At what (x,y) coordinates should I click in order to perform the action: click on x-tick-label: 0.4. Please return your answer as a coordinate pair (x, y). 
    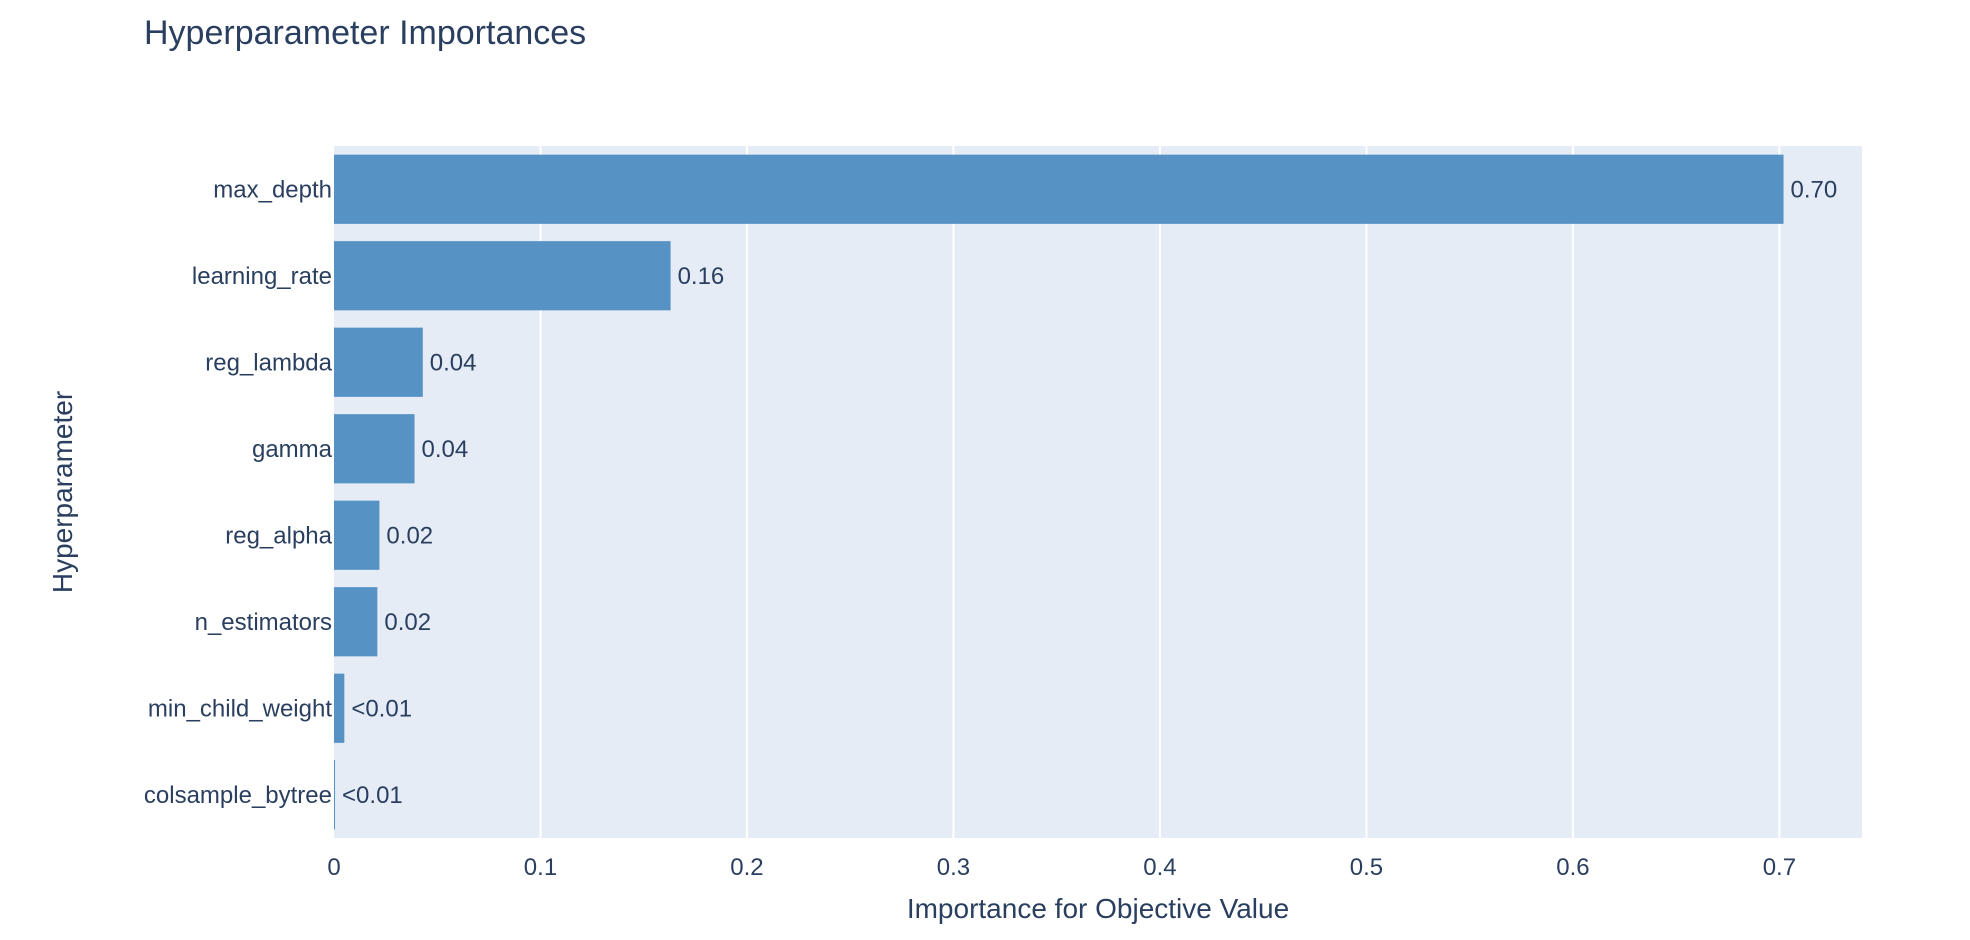
    Looking at the image, I should click on (1159, 867).